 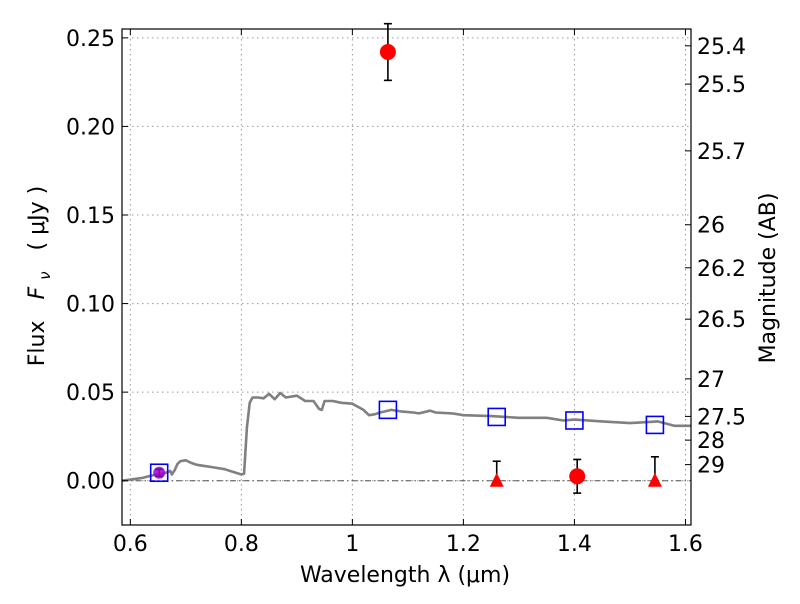 I want to click on y-tick-label: 0.00, so click(x=90, y=482).